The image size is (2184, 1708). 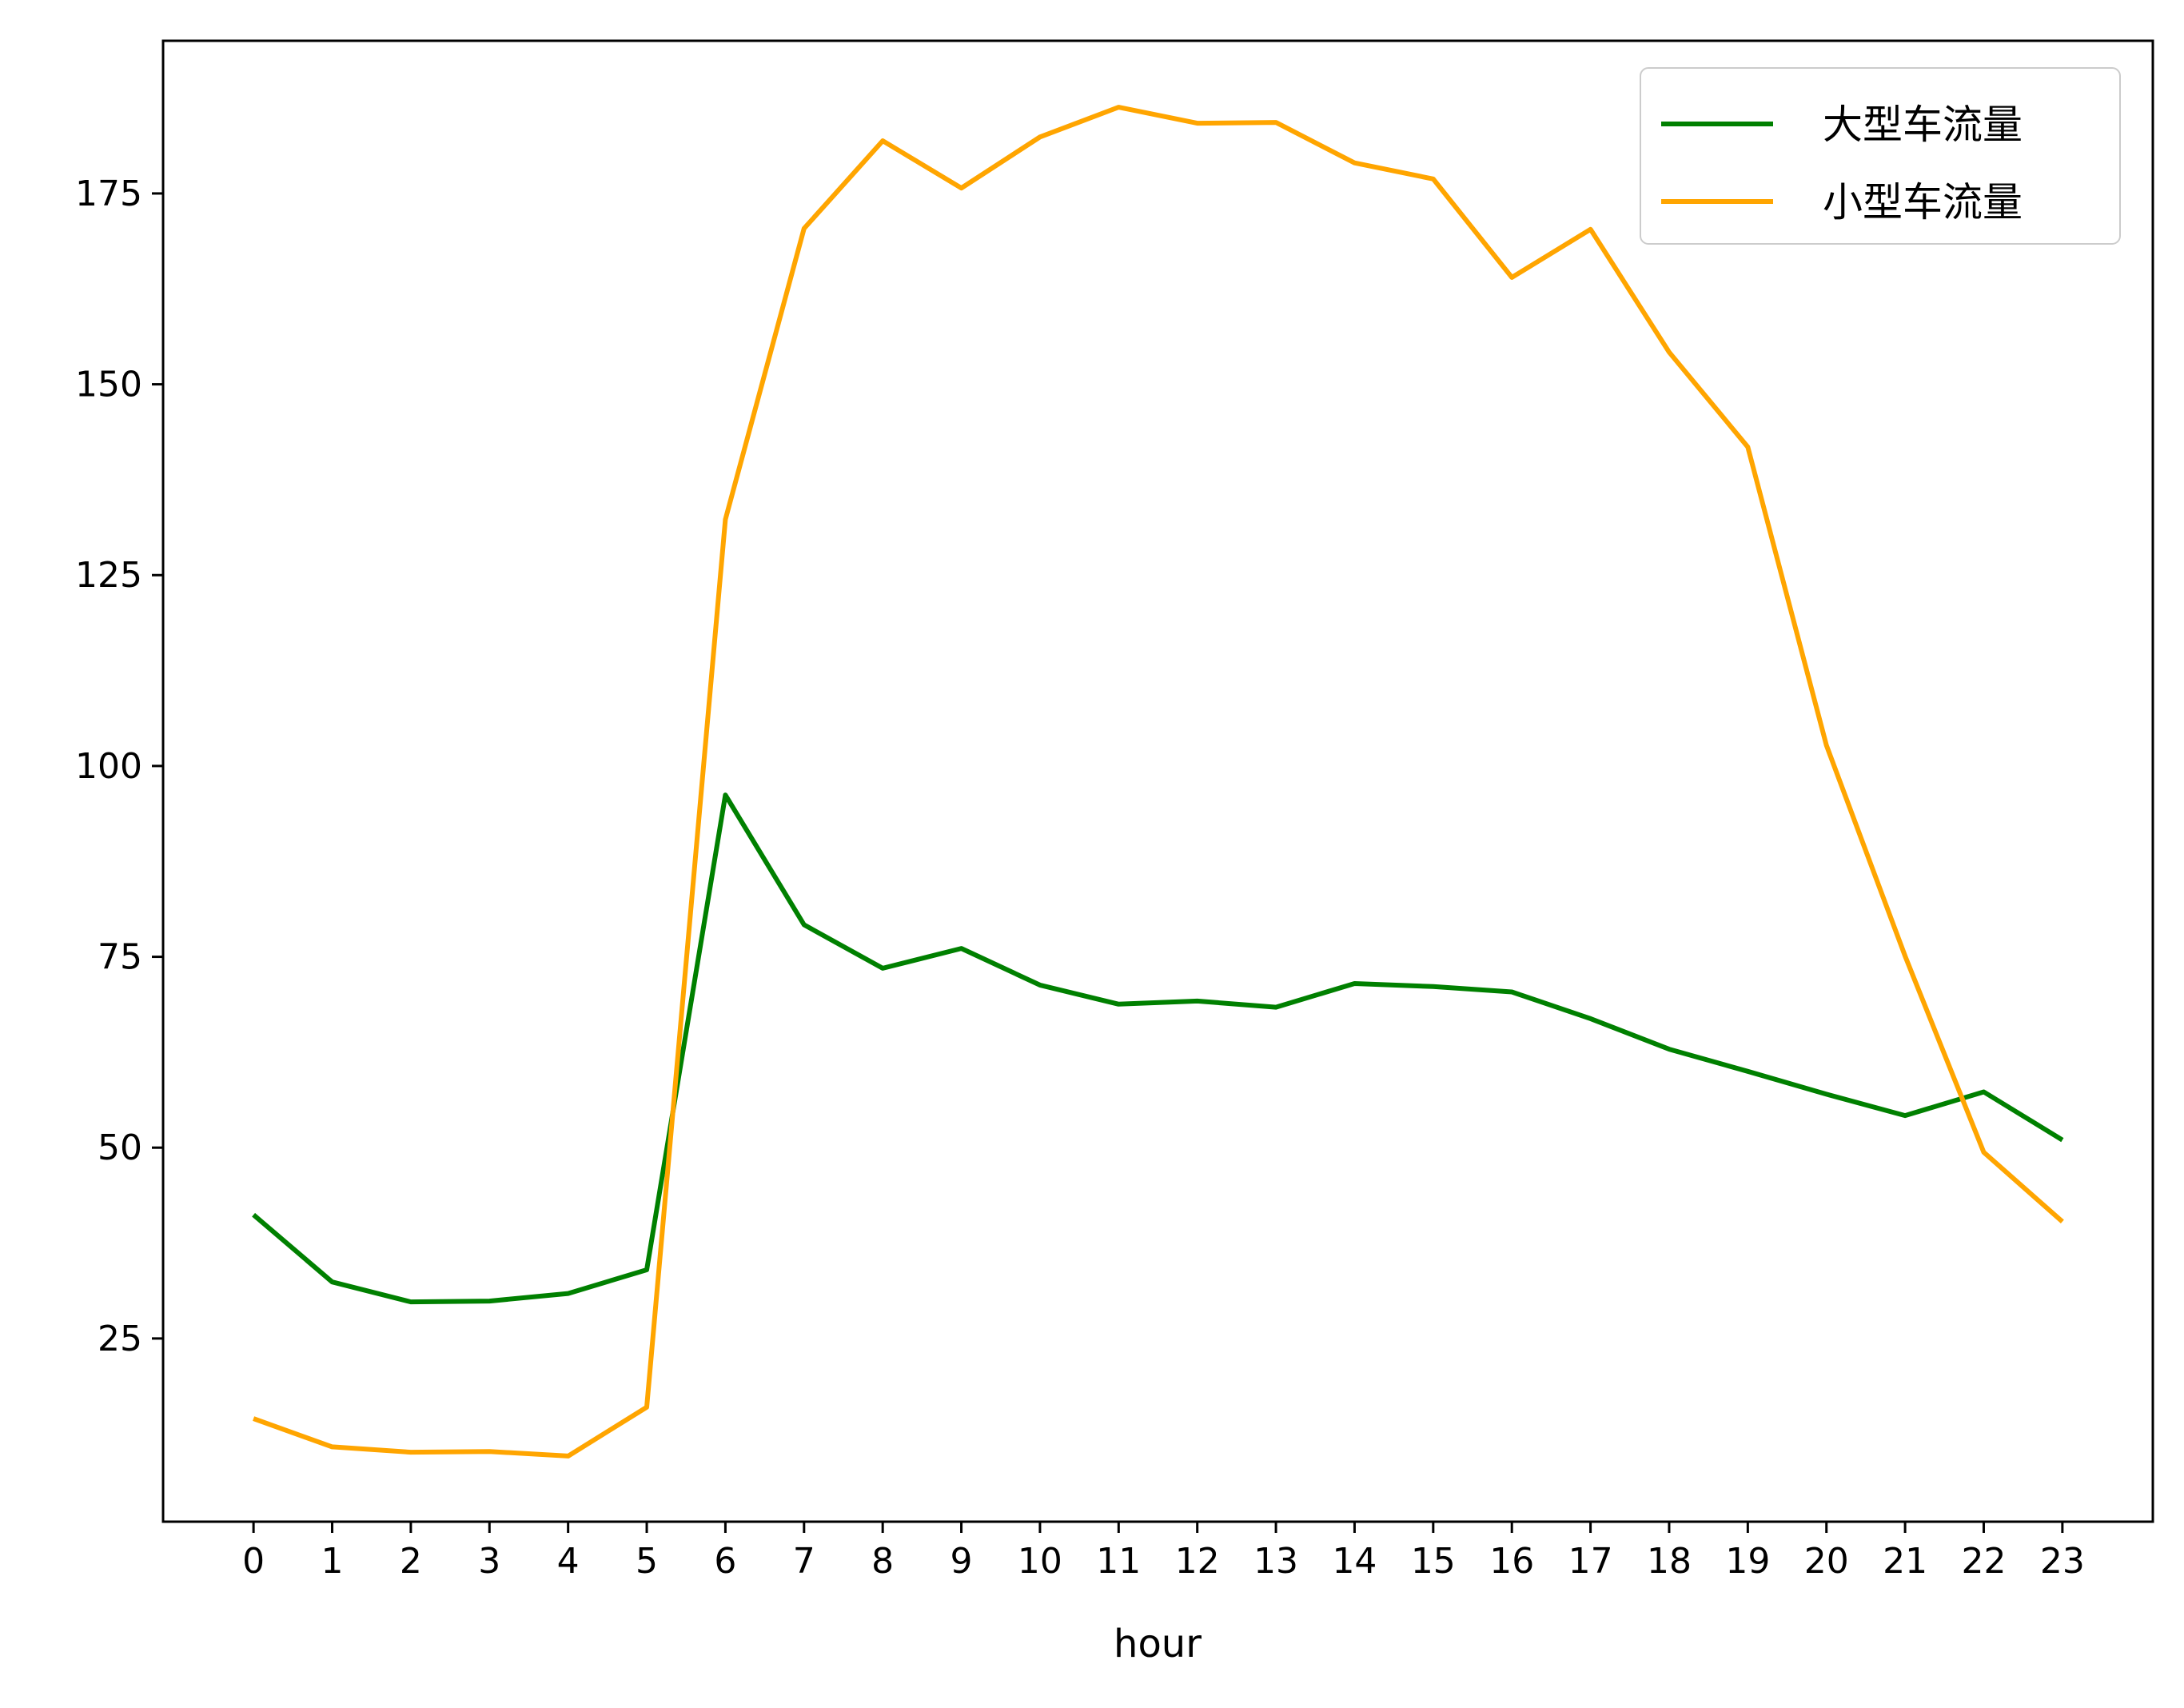 I want to click on x-tick-label: 19, so click(x=1747, y=1561).